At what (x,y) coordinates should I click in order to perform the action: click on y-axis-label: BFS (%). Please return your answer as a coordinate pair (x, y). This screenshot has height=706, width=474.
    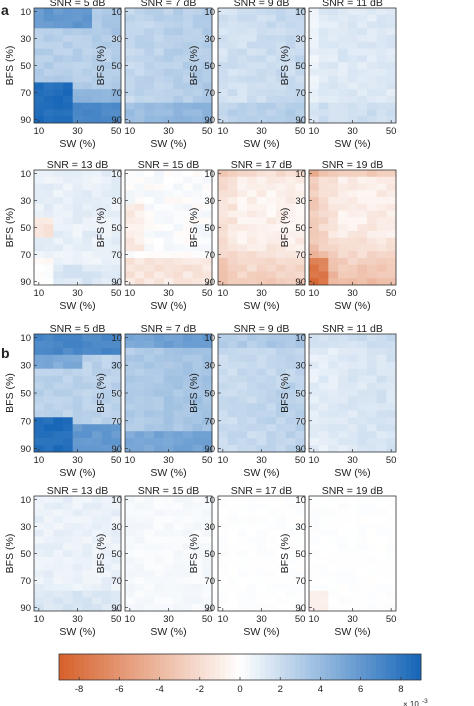
    Looking at the image, I should click on (194, 66).